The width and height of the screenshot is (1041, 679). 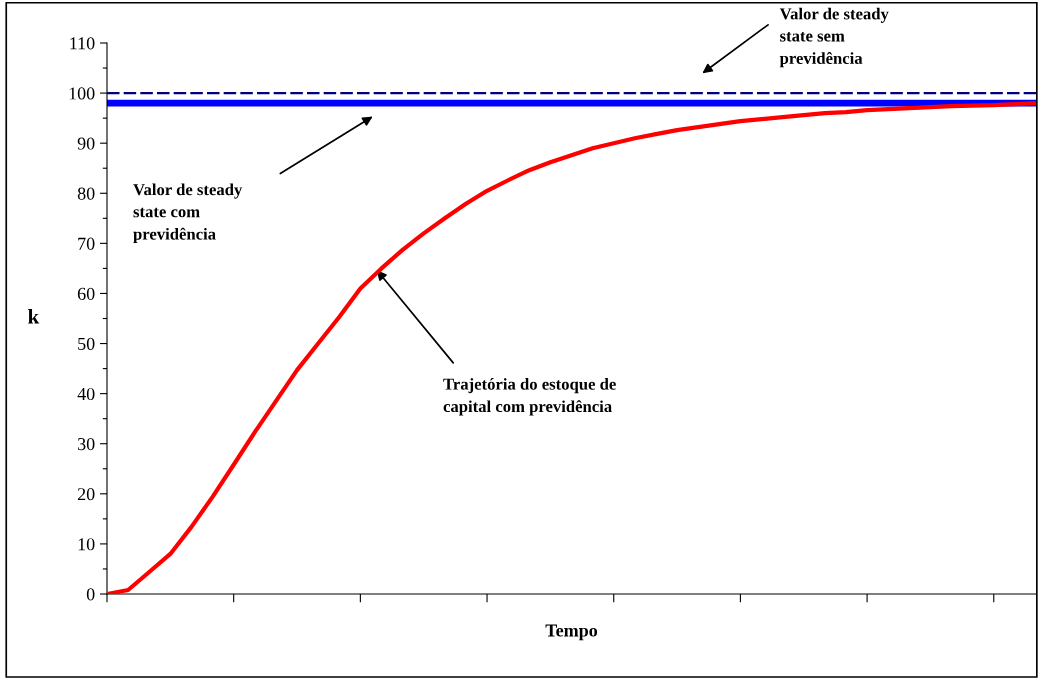 I want to click on annotation: Valor de steady state sem previdência, so click(x=834, y=37).